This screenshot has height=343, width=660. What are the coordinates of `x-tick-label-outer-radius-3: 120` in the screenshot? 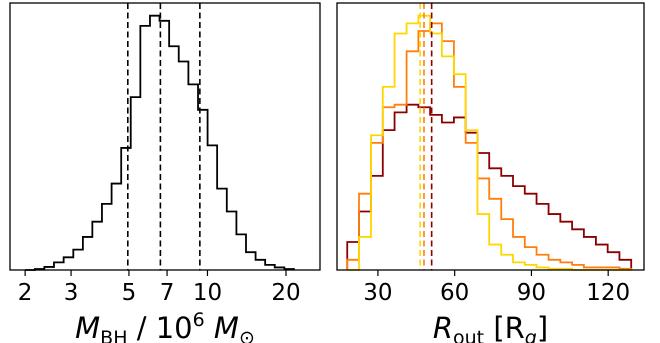 It's located at (608, 293).